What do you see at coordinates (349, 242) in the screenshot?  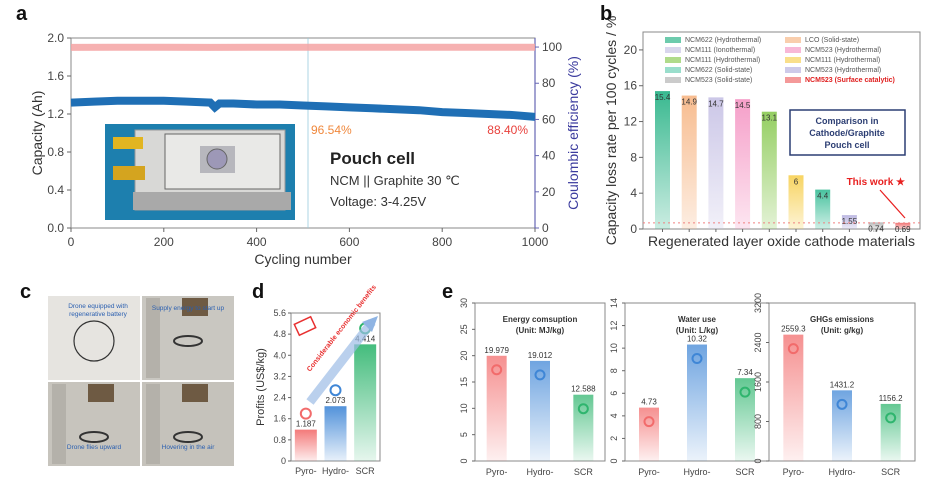 I see `x-tick-label: 600` at bounding box center [349, 242].